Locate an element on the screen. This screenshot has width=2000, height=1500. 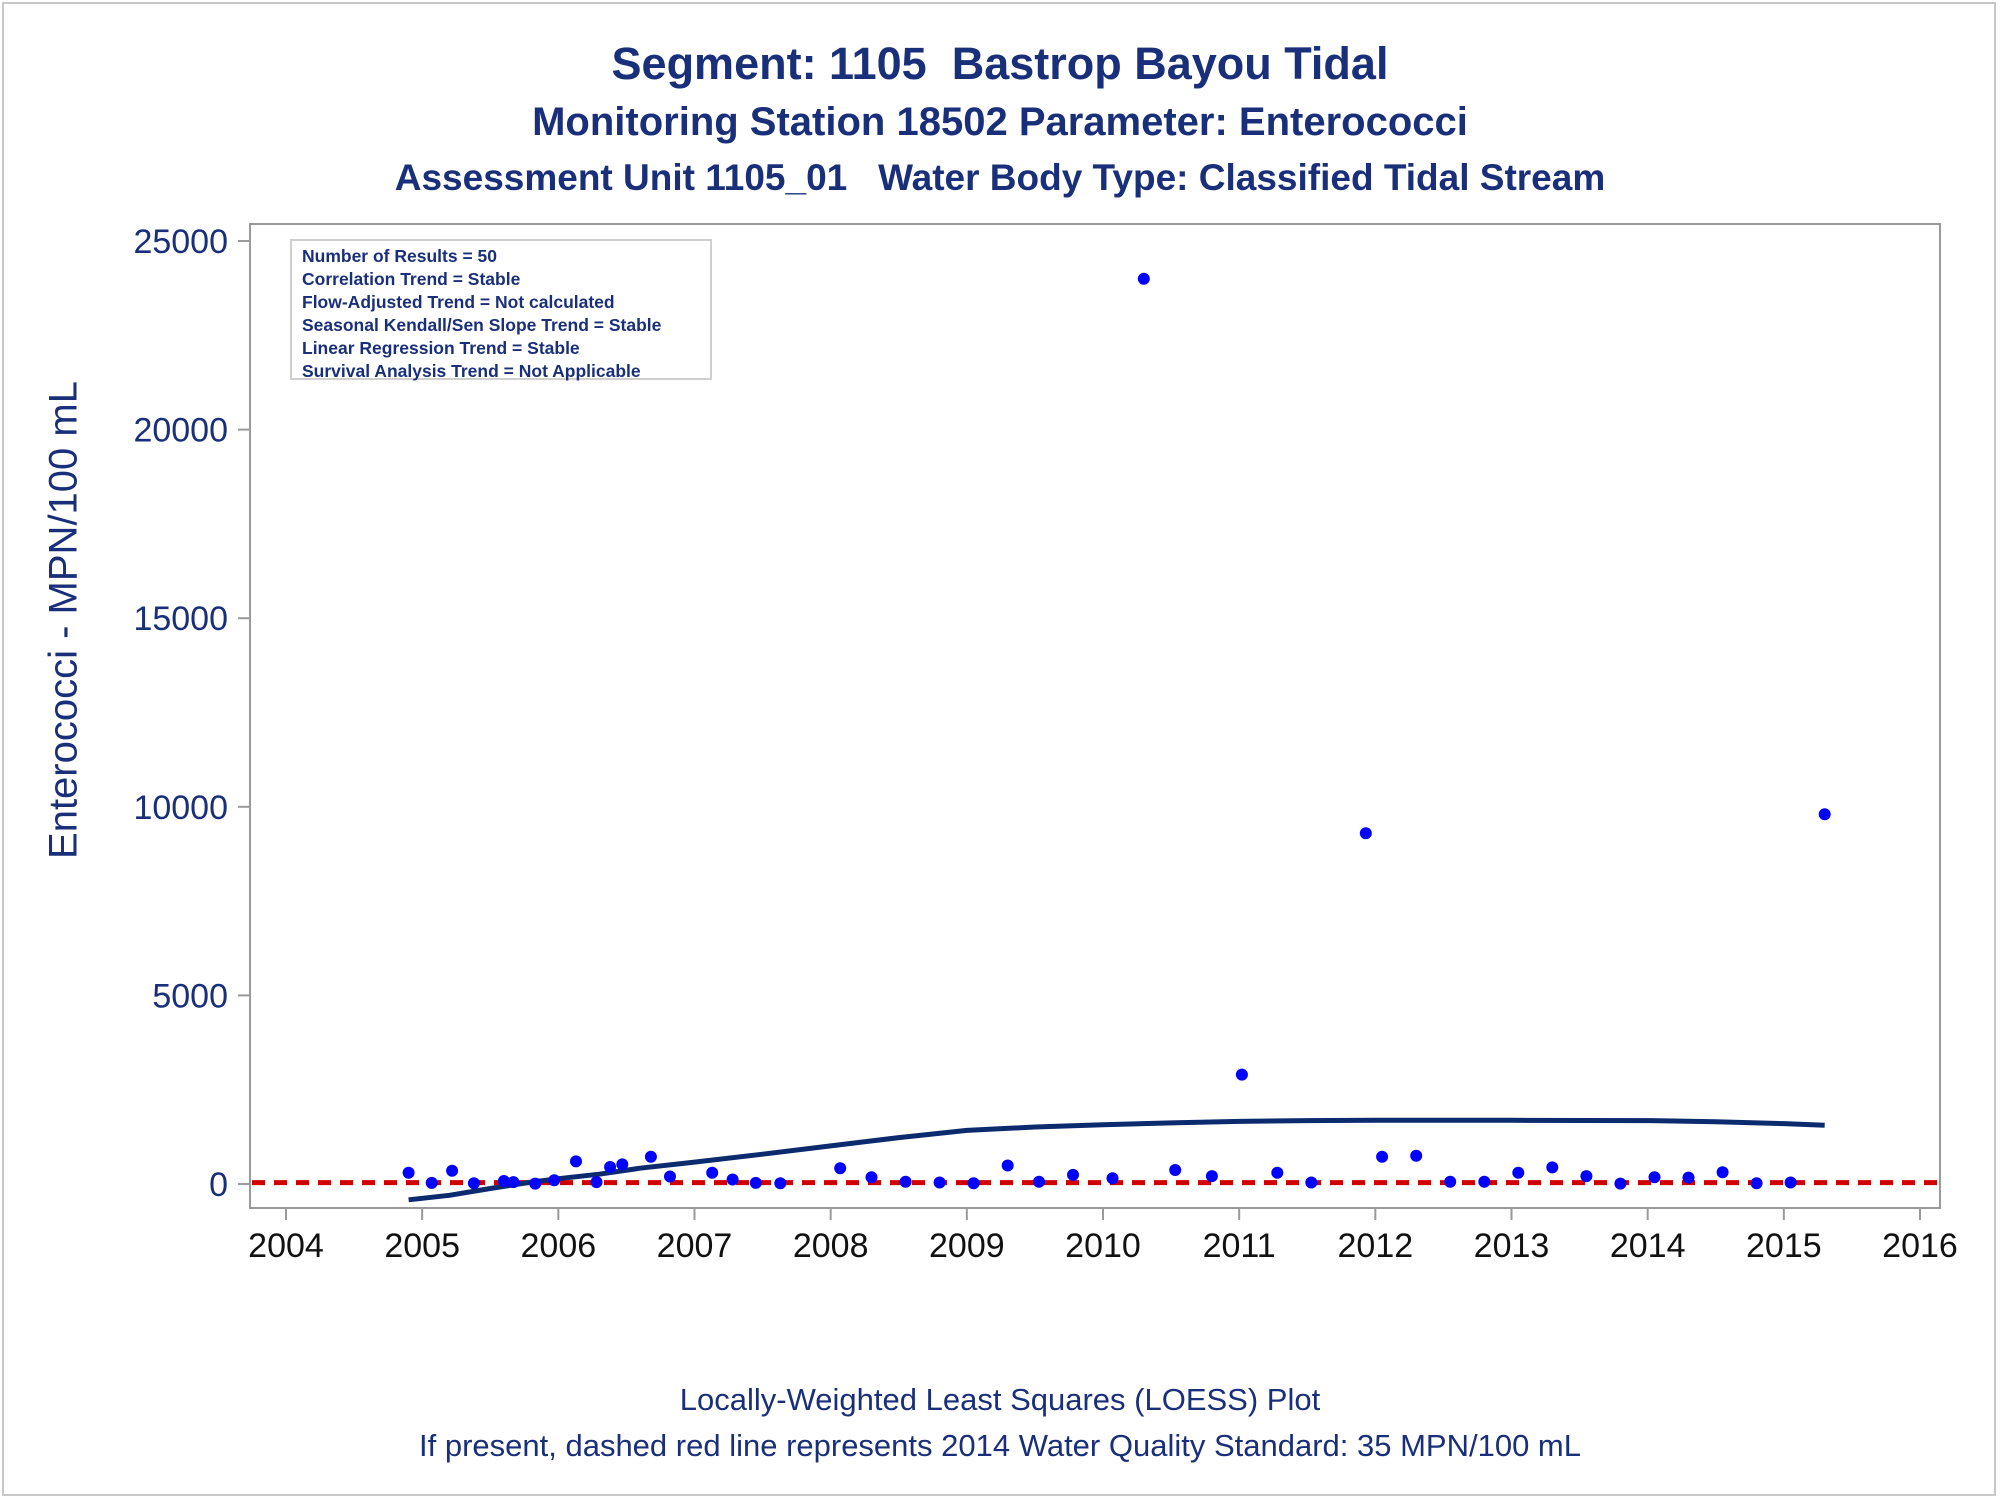
y-tick-label: 15000 is located at coordinates (180, 619).